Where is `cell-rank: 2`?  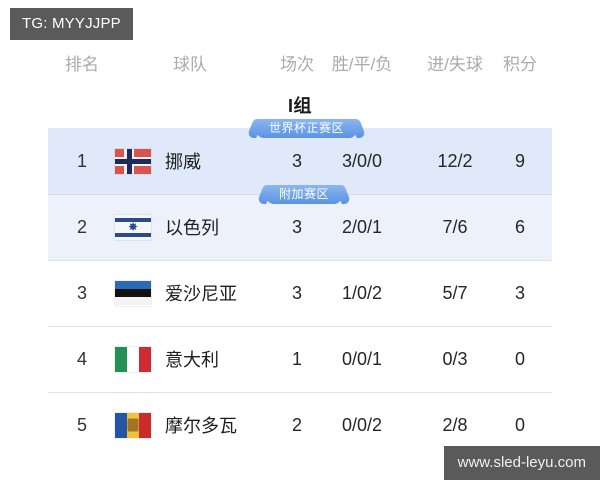
cell-rank: 2 is located at coordinates (82, 227).